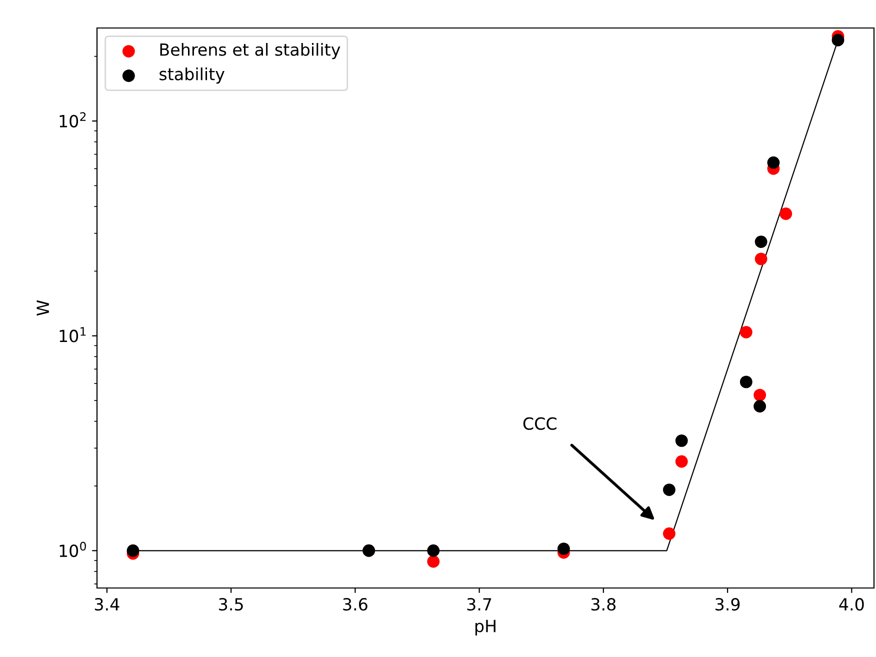 The height and width of the screenshot is (657, 876). I want to click on x-tick-label: 3.4, so click(107, 604).